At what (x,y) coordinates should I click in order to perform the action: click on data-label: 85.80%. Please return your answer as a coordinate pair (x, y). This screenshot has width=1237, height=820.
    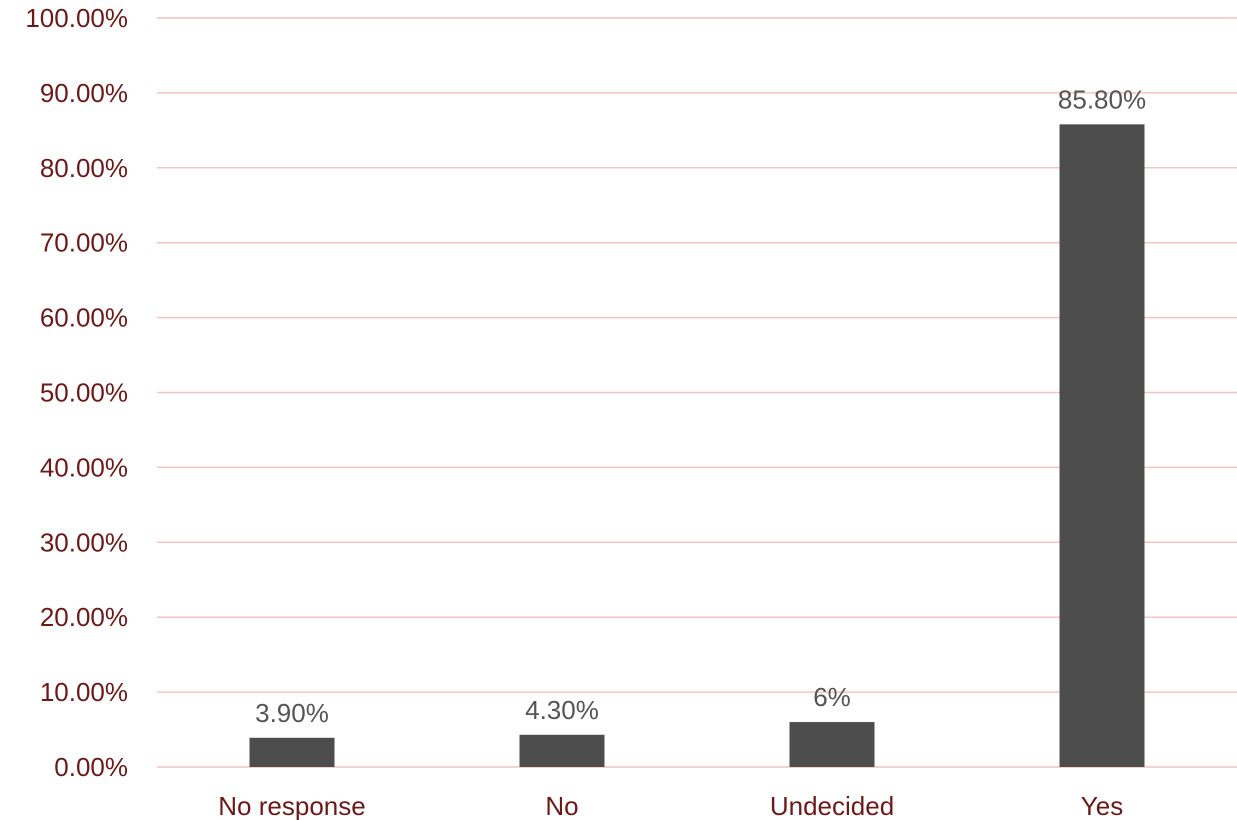
    Looking at the image, I should click on (1102, 99).